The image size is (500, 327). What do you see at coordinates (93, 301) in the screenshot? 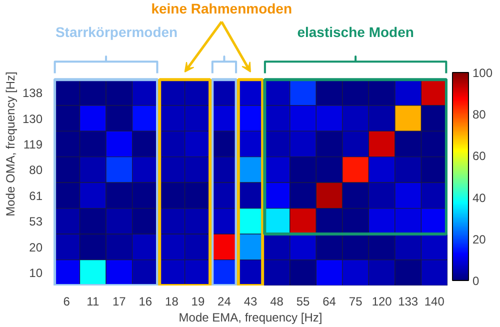
I see `x-tick-label: 11` at bounding box center [93, 301].